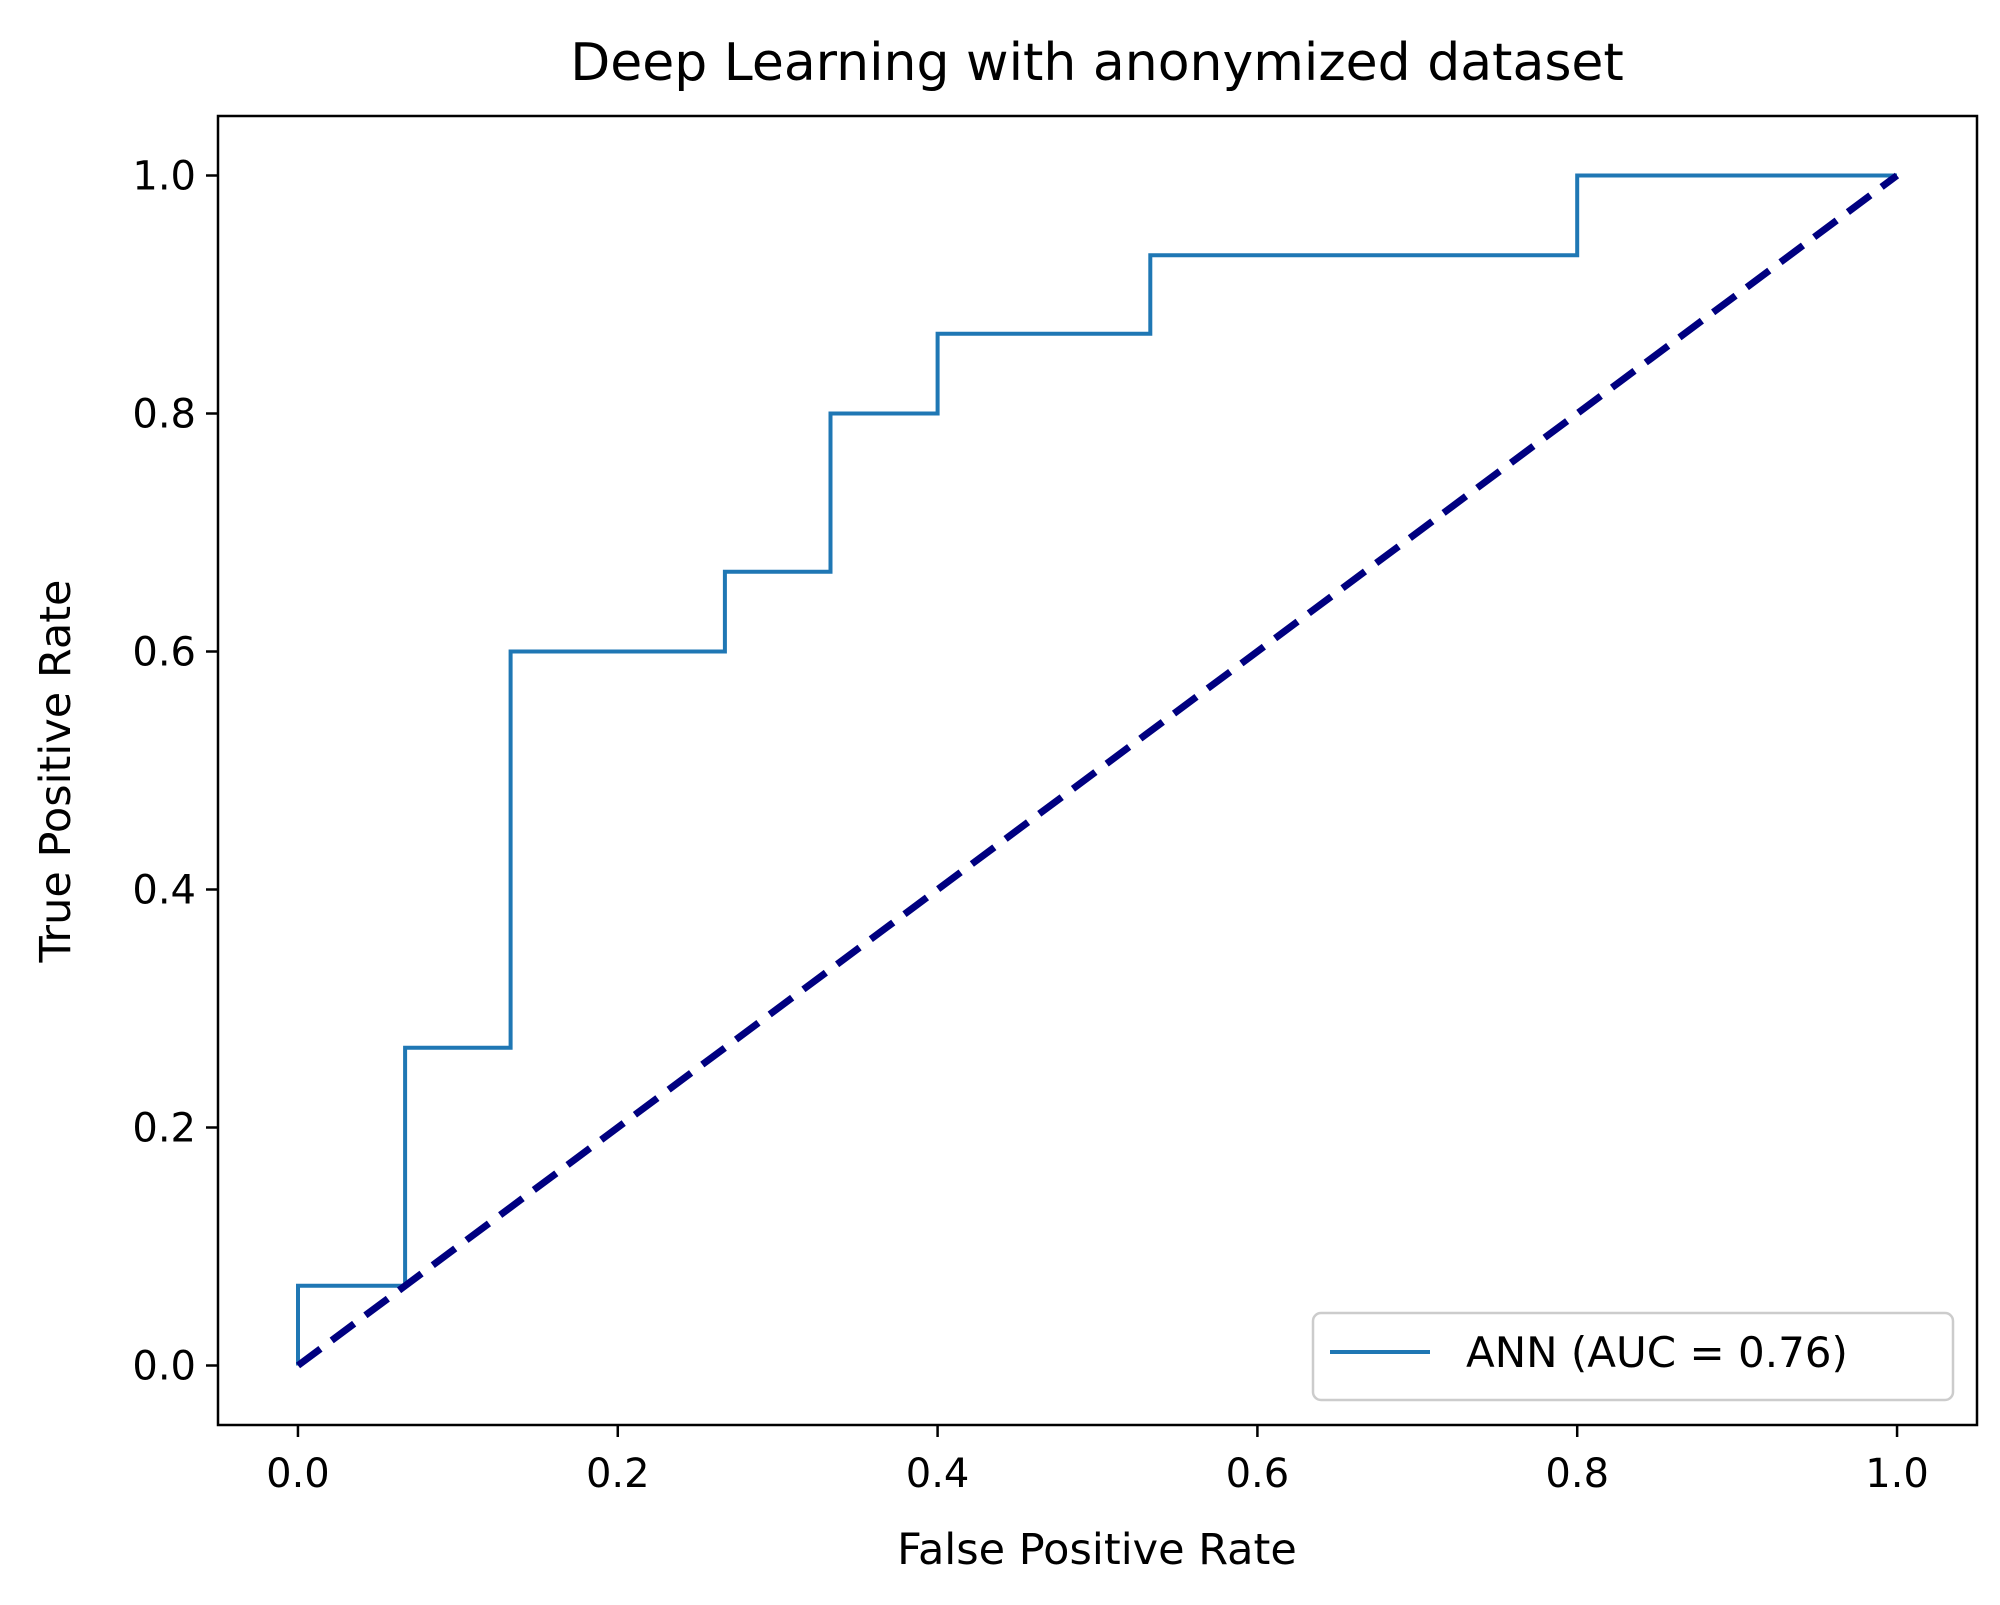  I want to click on legend-box, so click(1633, 1356).